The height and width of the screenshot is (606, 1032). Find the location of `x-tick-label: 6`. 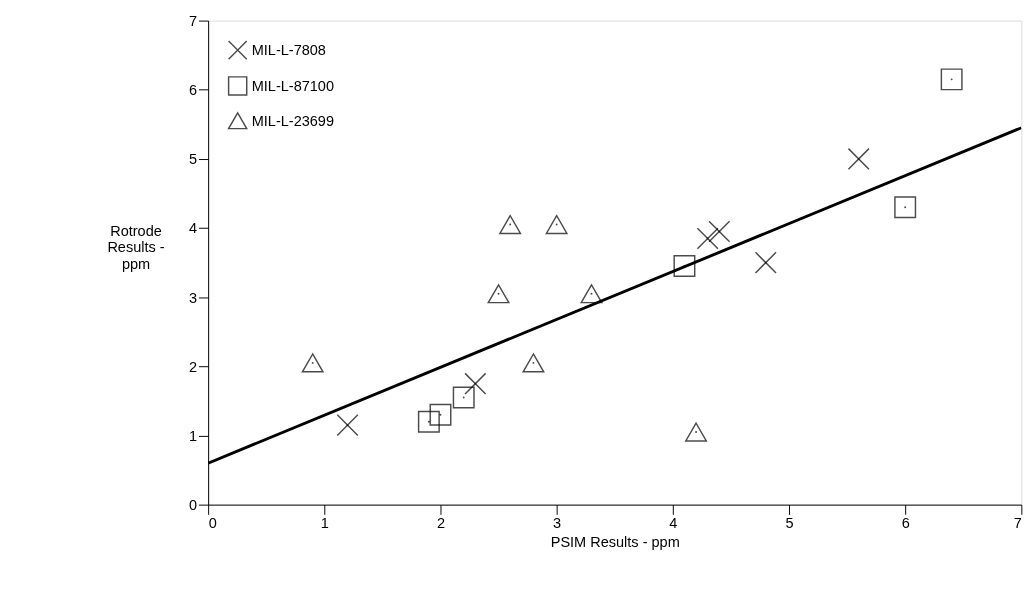

x-tick-label: 6 is located at coordinates (905, 523).